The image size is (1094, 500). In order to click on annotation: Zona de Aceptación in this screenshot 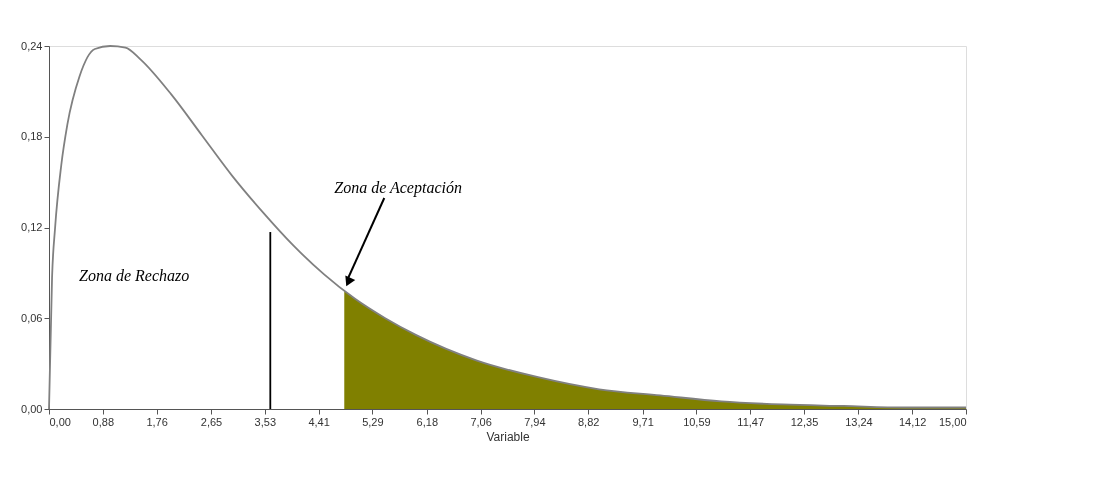, I will do `click(398, 188)`.